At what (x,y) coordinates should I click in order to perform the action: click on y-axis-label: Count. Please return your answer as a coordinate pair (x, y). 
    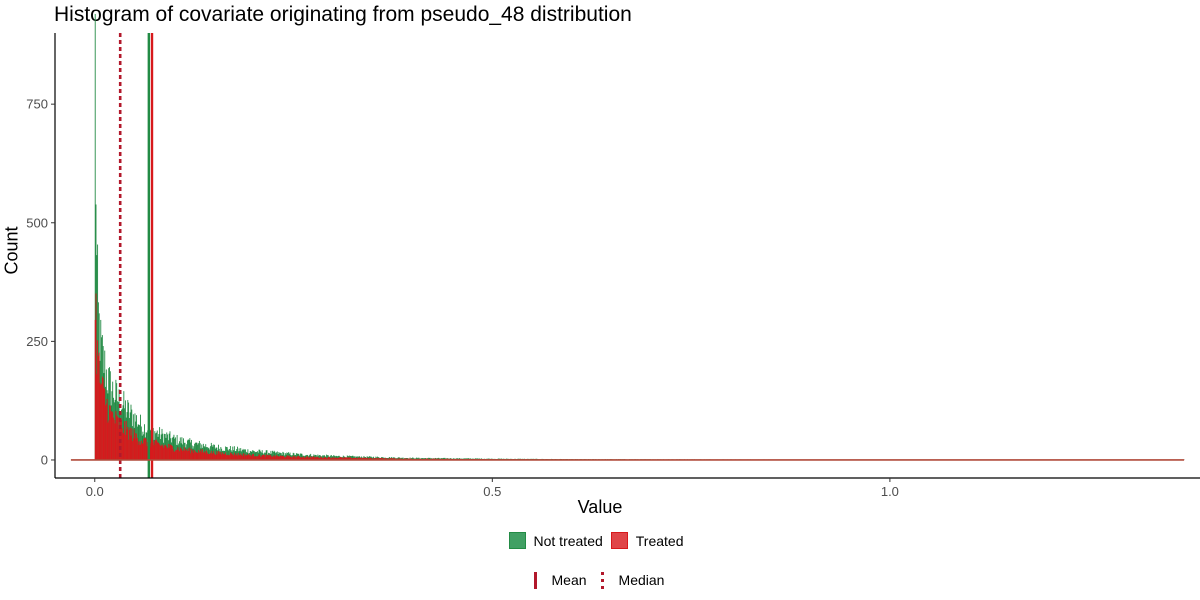
    Looking at the image, I should click on (11, 250).